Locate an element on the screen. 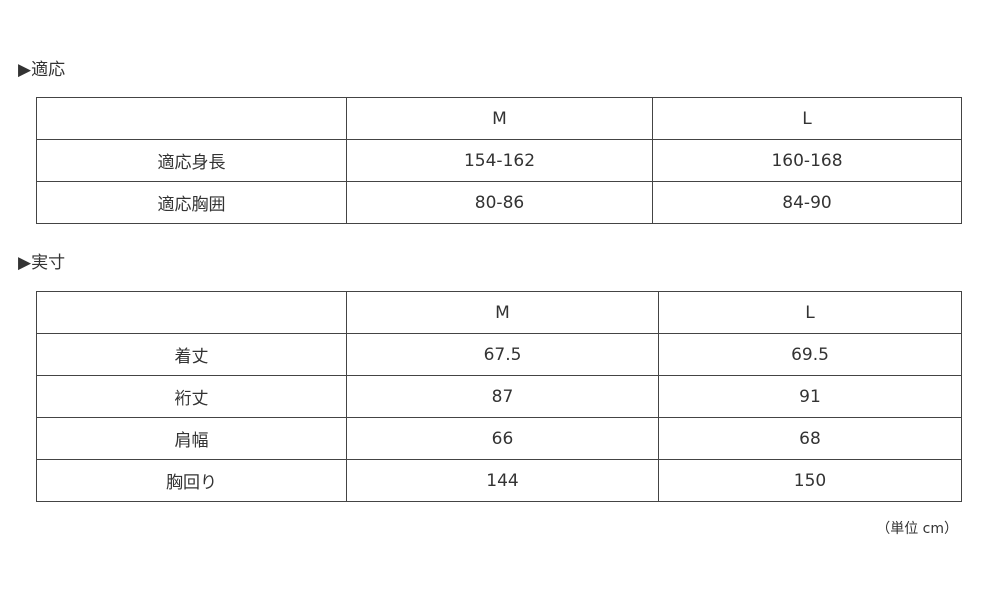 This screenshot has height=600, width=1000. cell-l: 68 is located at coordinates (810, 438).